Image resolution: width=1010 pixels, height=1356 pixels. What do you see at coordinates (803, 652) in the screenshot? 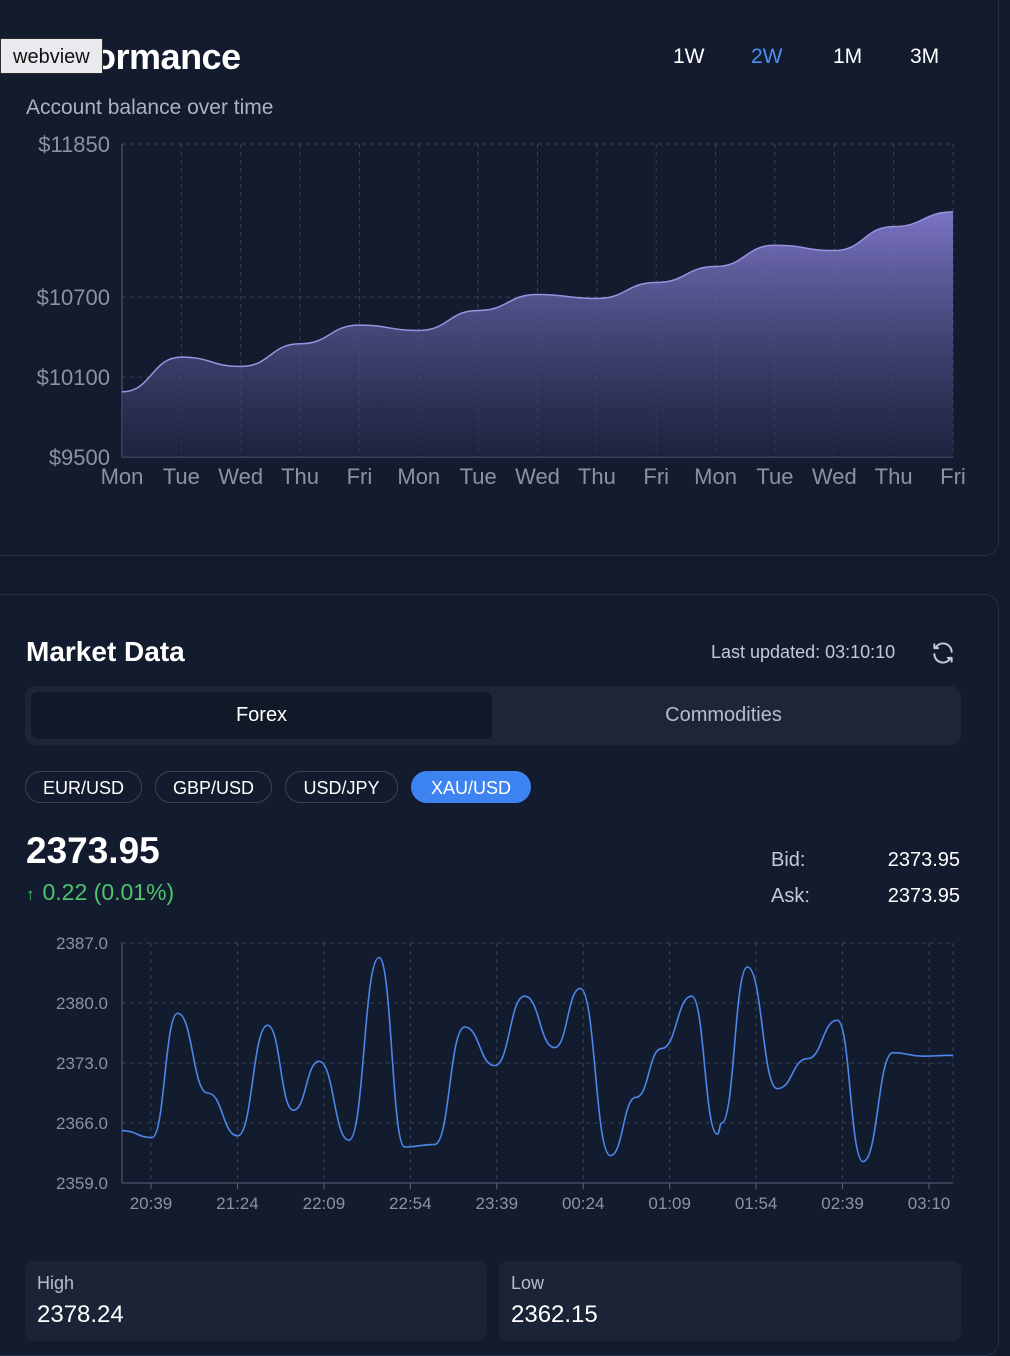
I see `last-updated-text: Last updated: 03:10:10` at bounding box center [803, 652].